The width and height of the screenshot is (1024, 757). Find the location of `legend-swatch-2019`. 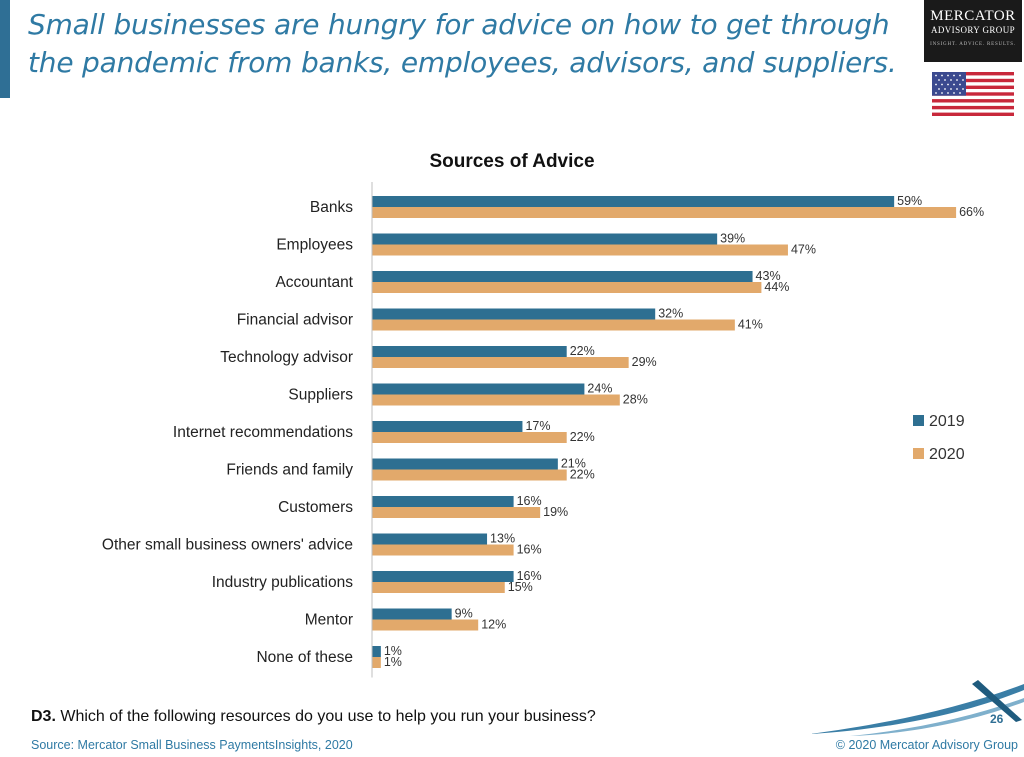

legend-swatch-2019 is located at coordinates (918, 420).